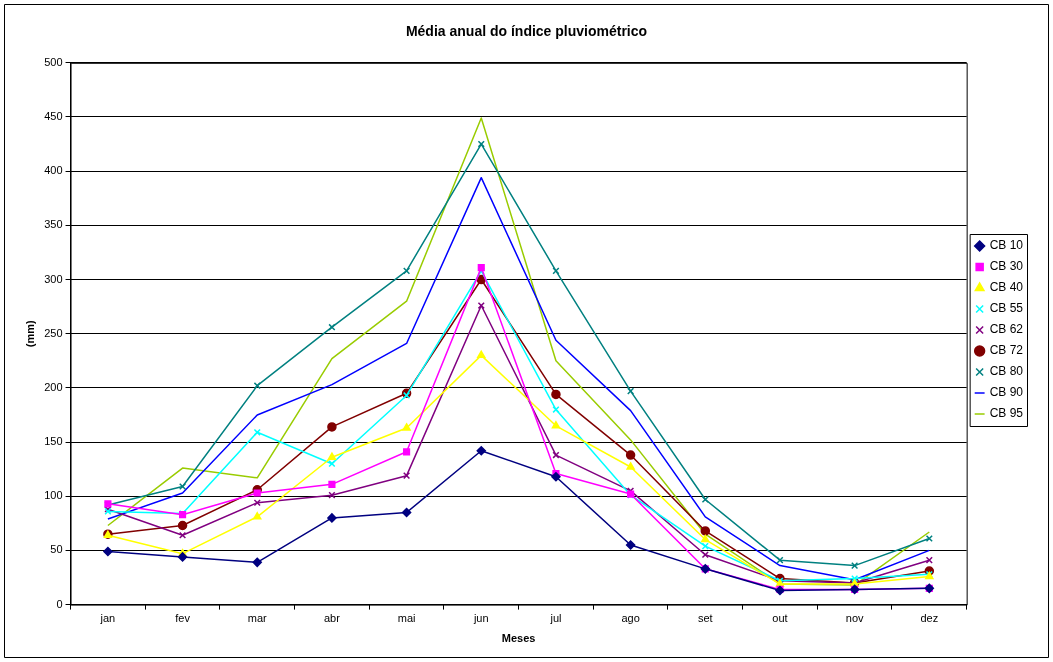  I want to click on x-tick-label: mai, so click(406, 618).